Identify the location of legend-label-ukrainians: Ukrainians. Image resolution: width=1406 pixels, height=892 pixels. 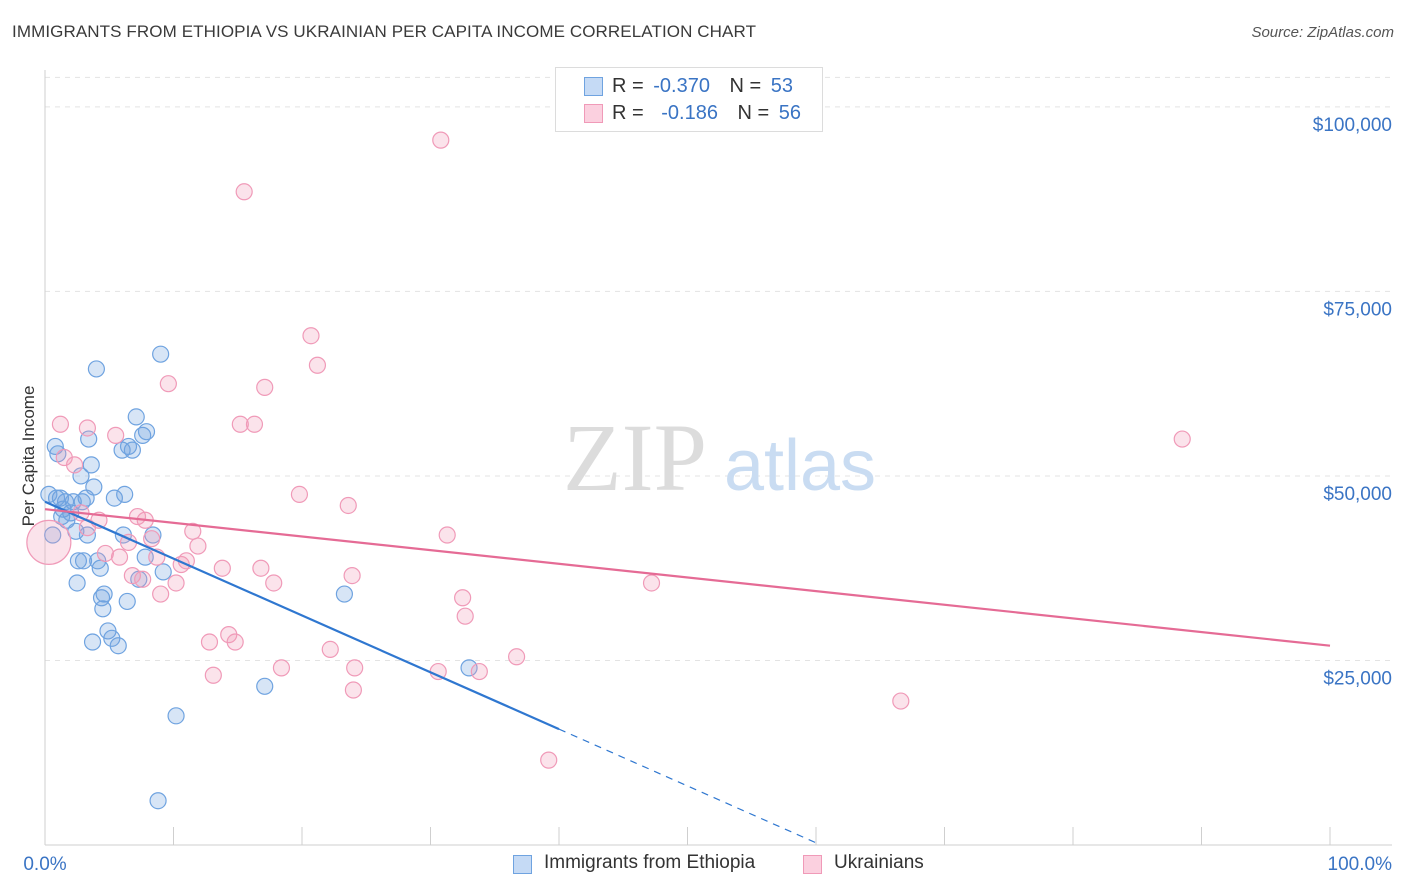
(879, 862).